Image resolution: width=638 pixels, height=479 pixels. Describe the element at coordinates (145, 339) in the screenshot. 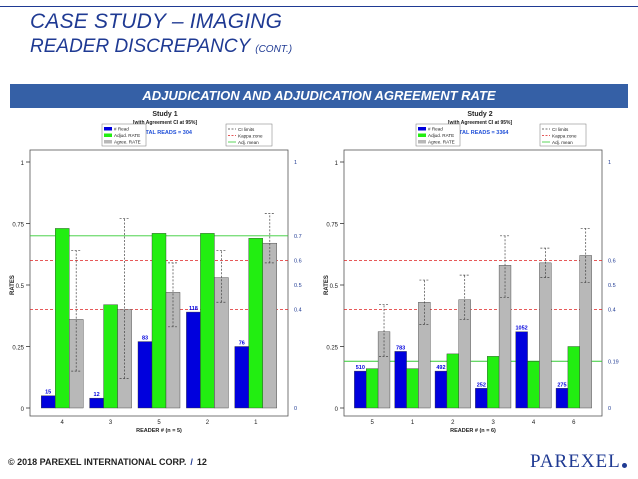

I see `bar-data-label: 83` at that location.